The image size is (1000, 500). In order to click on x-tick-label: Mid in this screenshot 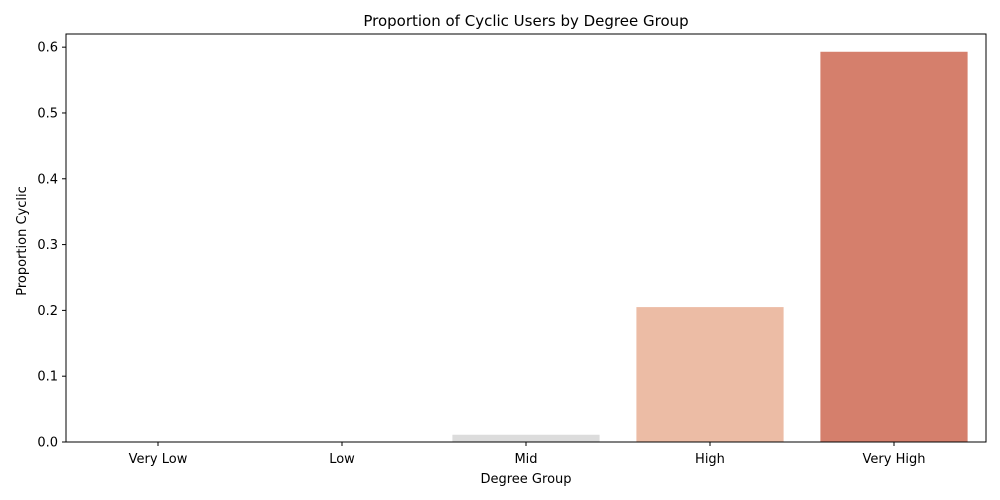, I will do `click(525, 459)`.